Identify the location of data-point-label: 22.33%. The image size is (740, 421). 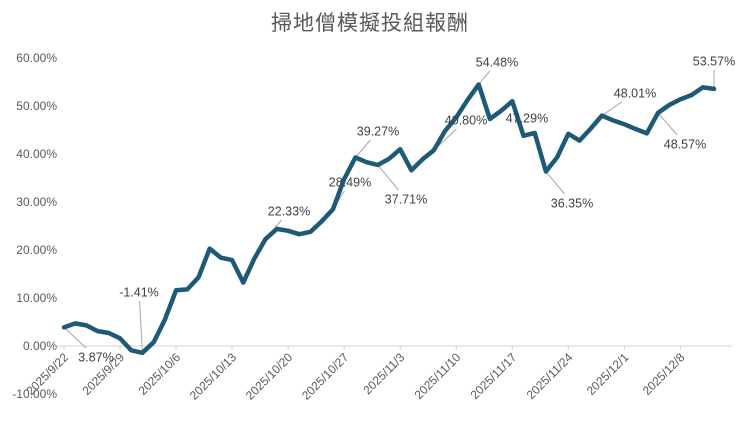
(289, 212).